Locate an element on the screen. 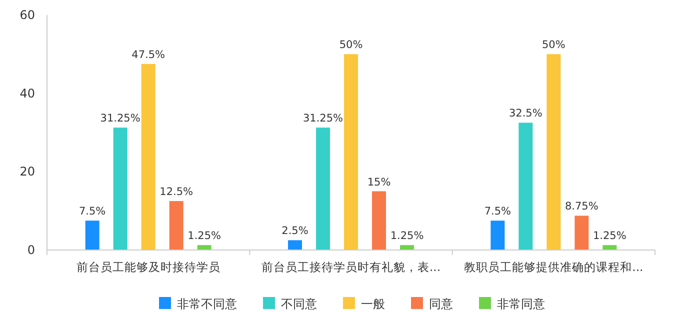  data-label: 2.5% is located at coordinates (295, 231).